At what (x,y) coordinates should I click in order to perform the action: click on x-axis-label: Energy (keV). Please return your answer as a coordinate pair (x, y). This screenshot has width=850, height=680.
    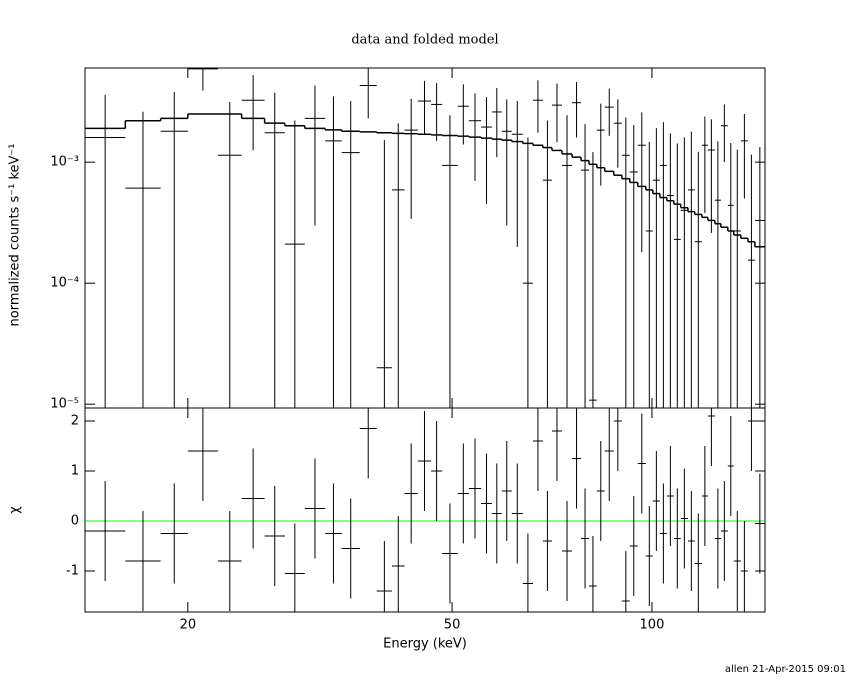
    Looking at the image, I should click on (425, 644).